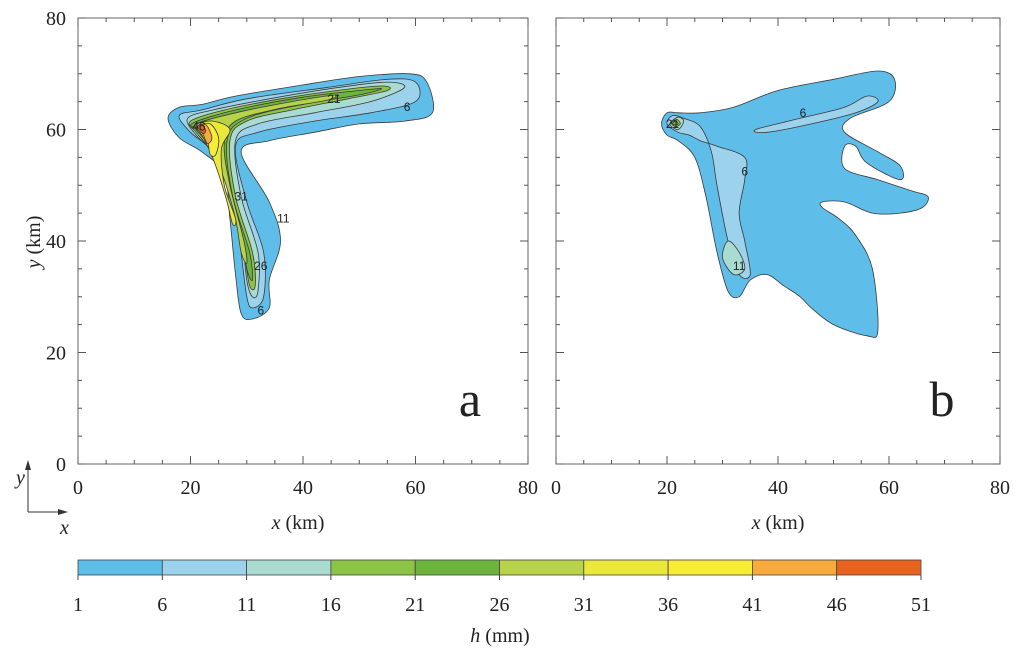 This screenshot has width=1024, height=656. Describe the element at coordinates (56, 19) in the screenshot. I see `y-tick-label: 80` at that location.